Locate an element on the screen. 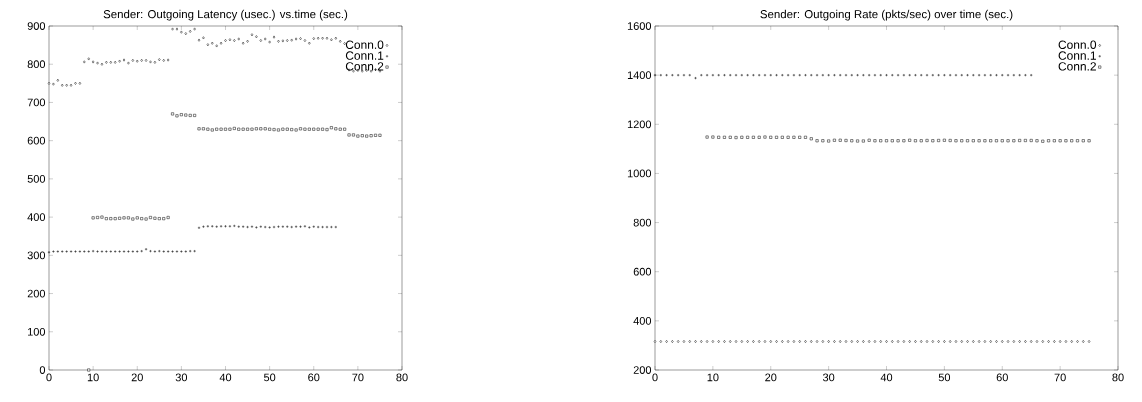  y-tick-label: 900 is located at coordinates (36, 26).